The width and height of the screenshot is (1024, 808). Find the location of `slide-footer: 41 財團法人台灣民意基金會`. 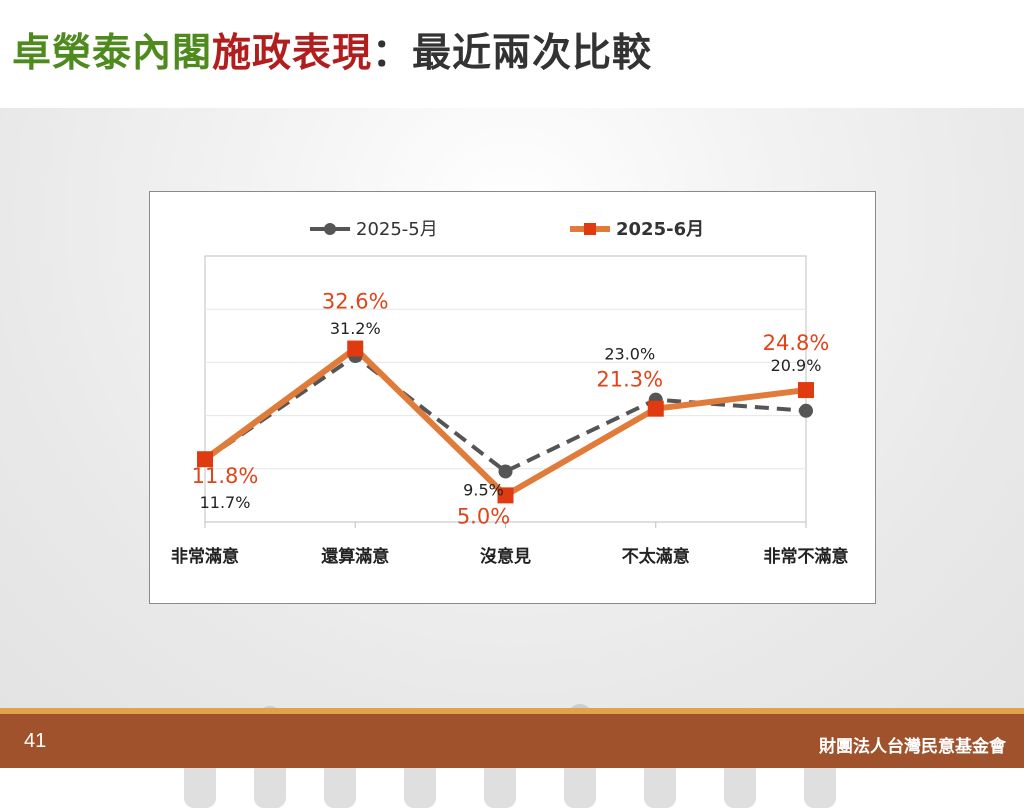

slide-footer: 41 財團法人台灣民意基金會 is located at coordinates (512, 741).